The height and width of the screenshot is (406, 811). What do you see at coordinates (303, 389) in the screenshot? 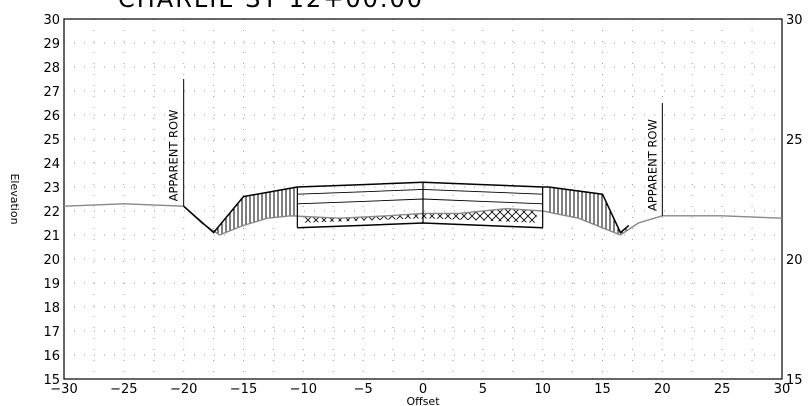
I see `x-tick-label: −10` at bounding box center [303, 389].